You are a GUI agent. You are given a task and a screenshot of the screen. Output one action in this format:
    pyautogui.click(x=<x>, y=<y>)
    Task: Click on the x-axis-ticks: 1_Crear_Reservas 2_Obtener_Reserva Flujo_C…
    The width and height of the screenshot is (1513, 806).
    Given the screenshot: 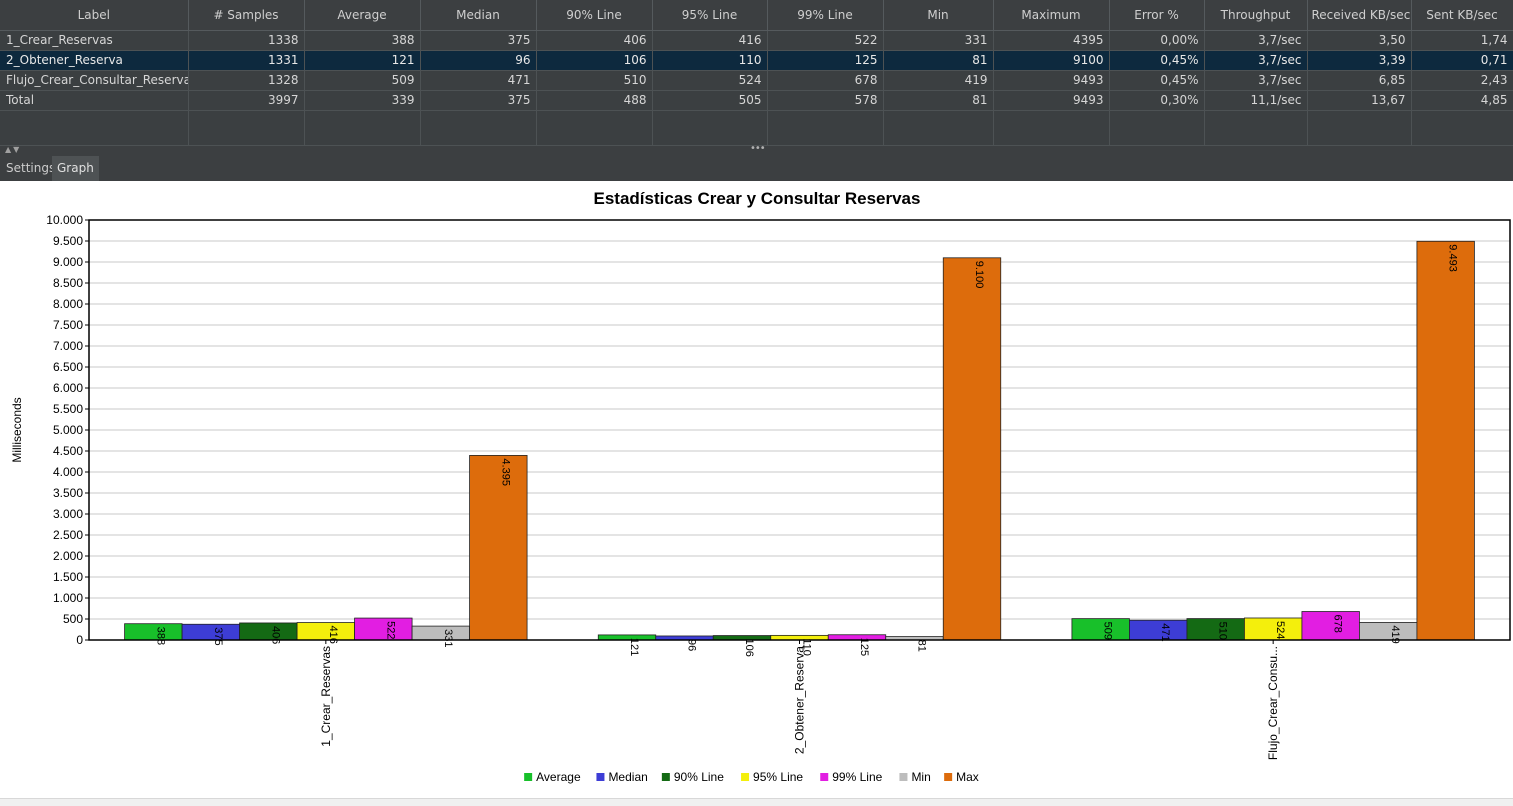 What is the action you would take?
    pyautogui.click(x=799, y=700)
    